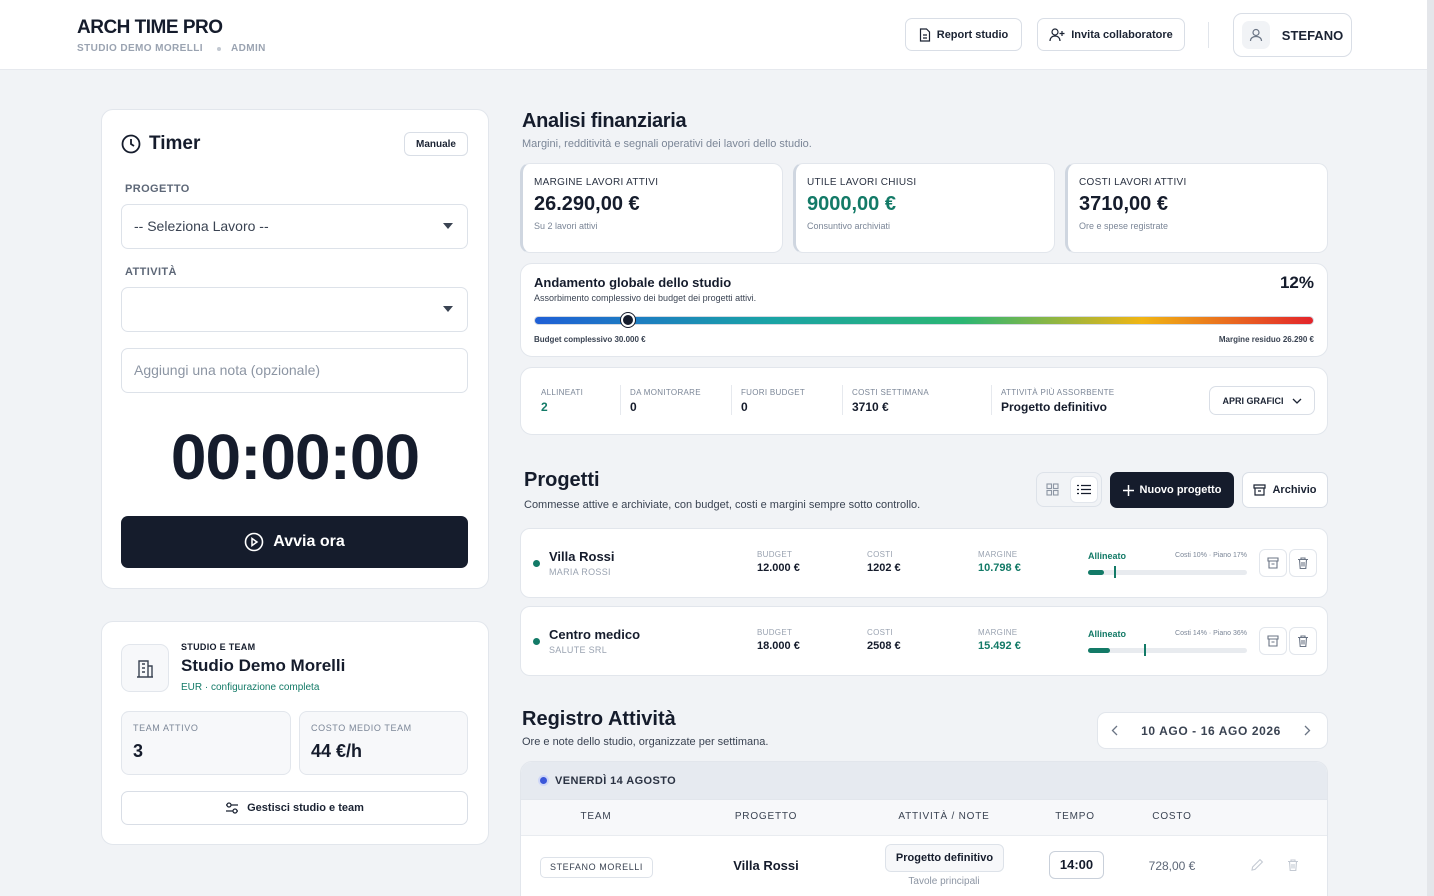  What do you see at coordinates (436, 144) in the screenshot?
I see `manual-button: Manuale` at bounding box center [436, 144].